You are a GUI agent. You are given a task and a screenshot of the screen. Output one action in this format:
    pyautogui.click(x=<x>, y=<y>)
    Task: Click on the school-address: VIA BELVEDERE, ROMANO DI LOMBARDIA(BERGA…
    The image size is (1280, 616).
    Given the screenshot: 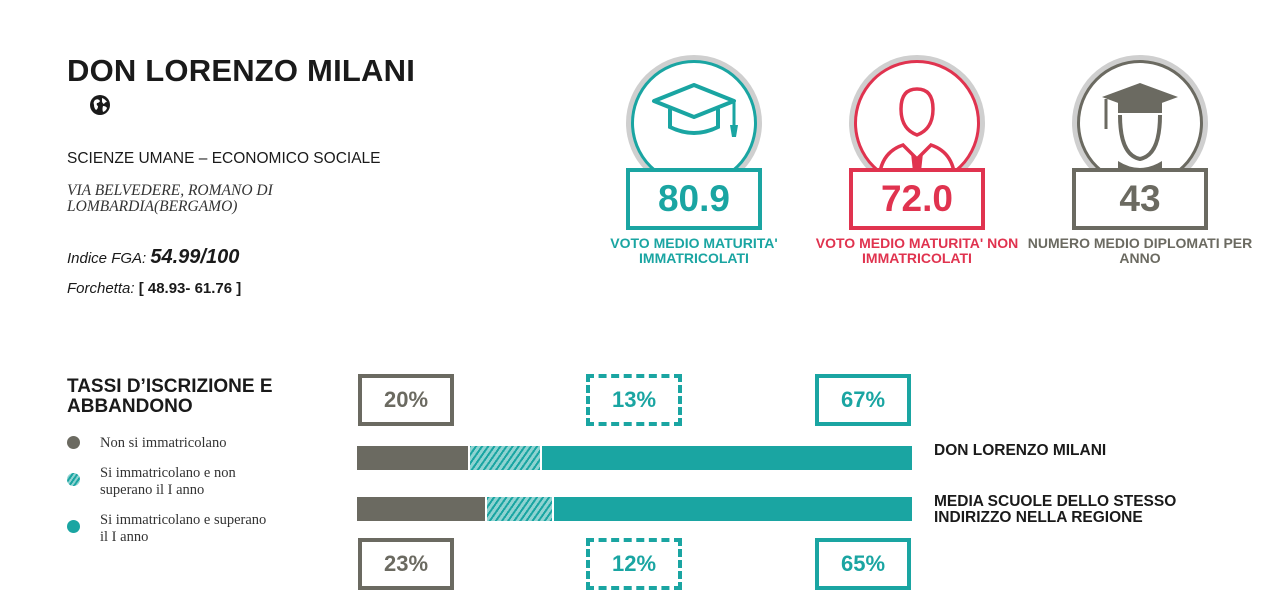 What is the action you would take?
    pyautogui.click(x=170, y=198)
    